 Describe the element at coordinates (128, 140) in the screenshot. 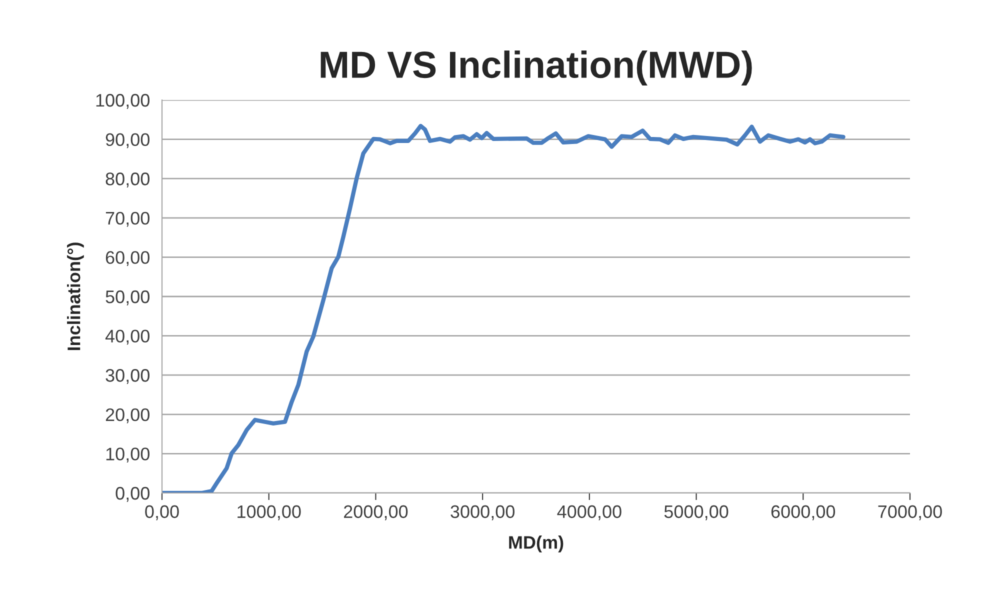

I see `y-tick-label: 90,00` at that location.